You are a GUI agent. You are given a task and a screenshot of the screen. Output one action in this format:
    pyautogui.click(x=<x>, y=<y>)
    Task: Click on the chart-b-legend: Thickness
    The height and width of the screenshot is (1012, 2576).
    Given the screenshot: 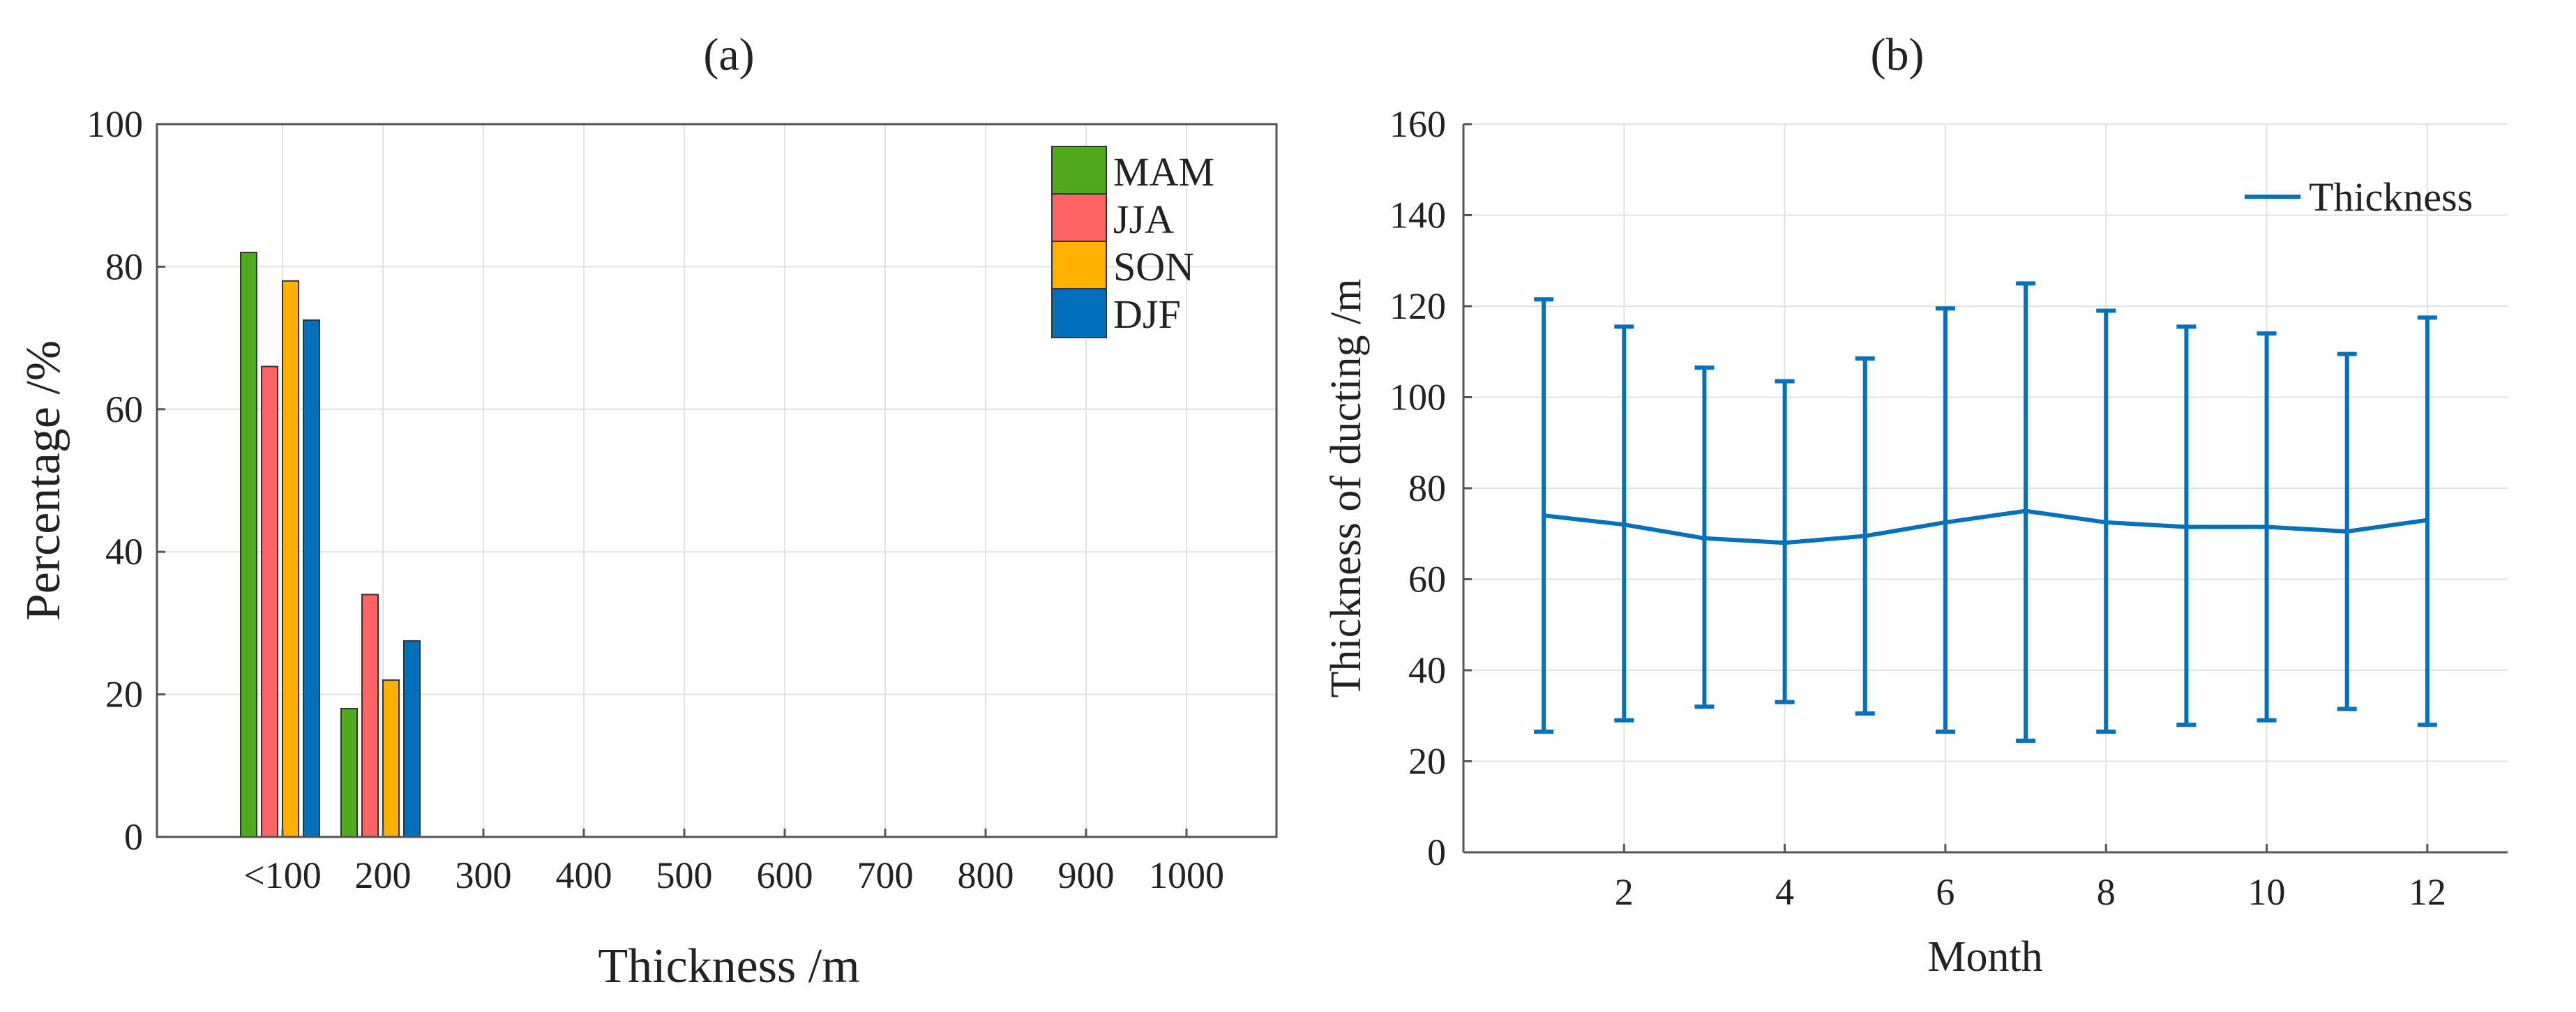 What is the action you would take?
    pyautogui.click(x=2359, y=197)
    